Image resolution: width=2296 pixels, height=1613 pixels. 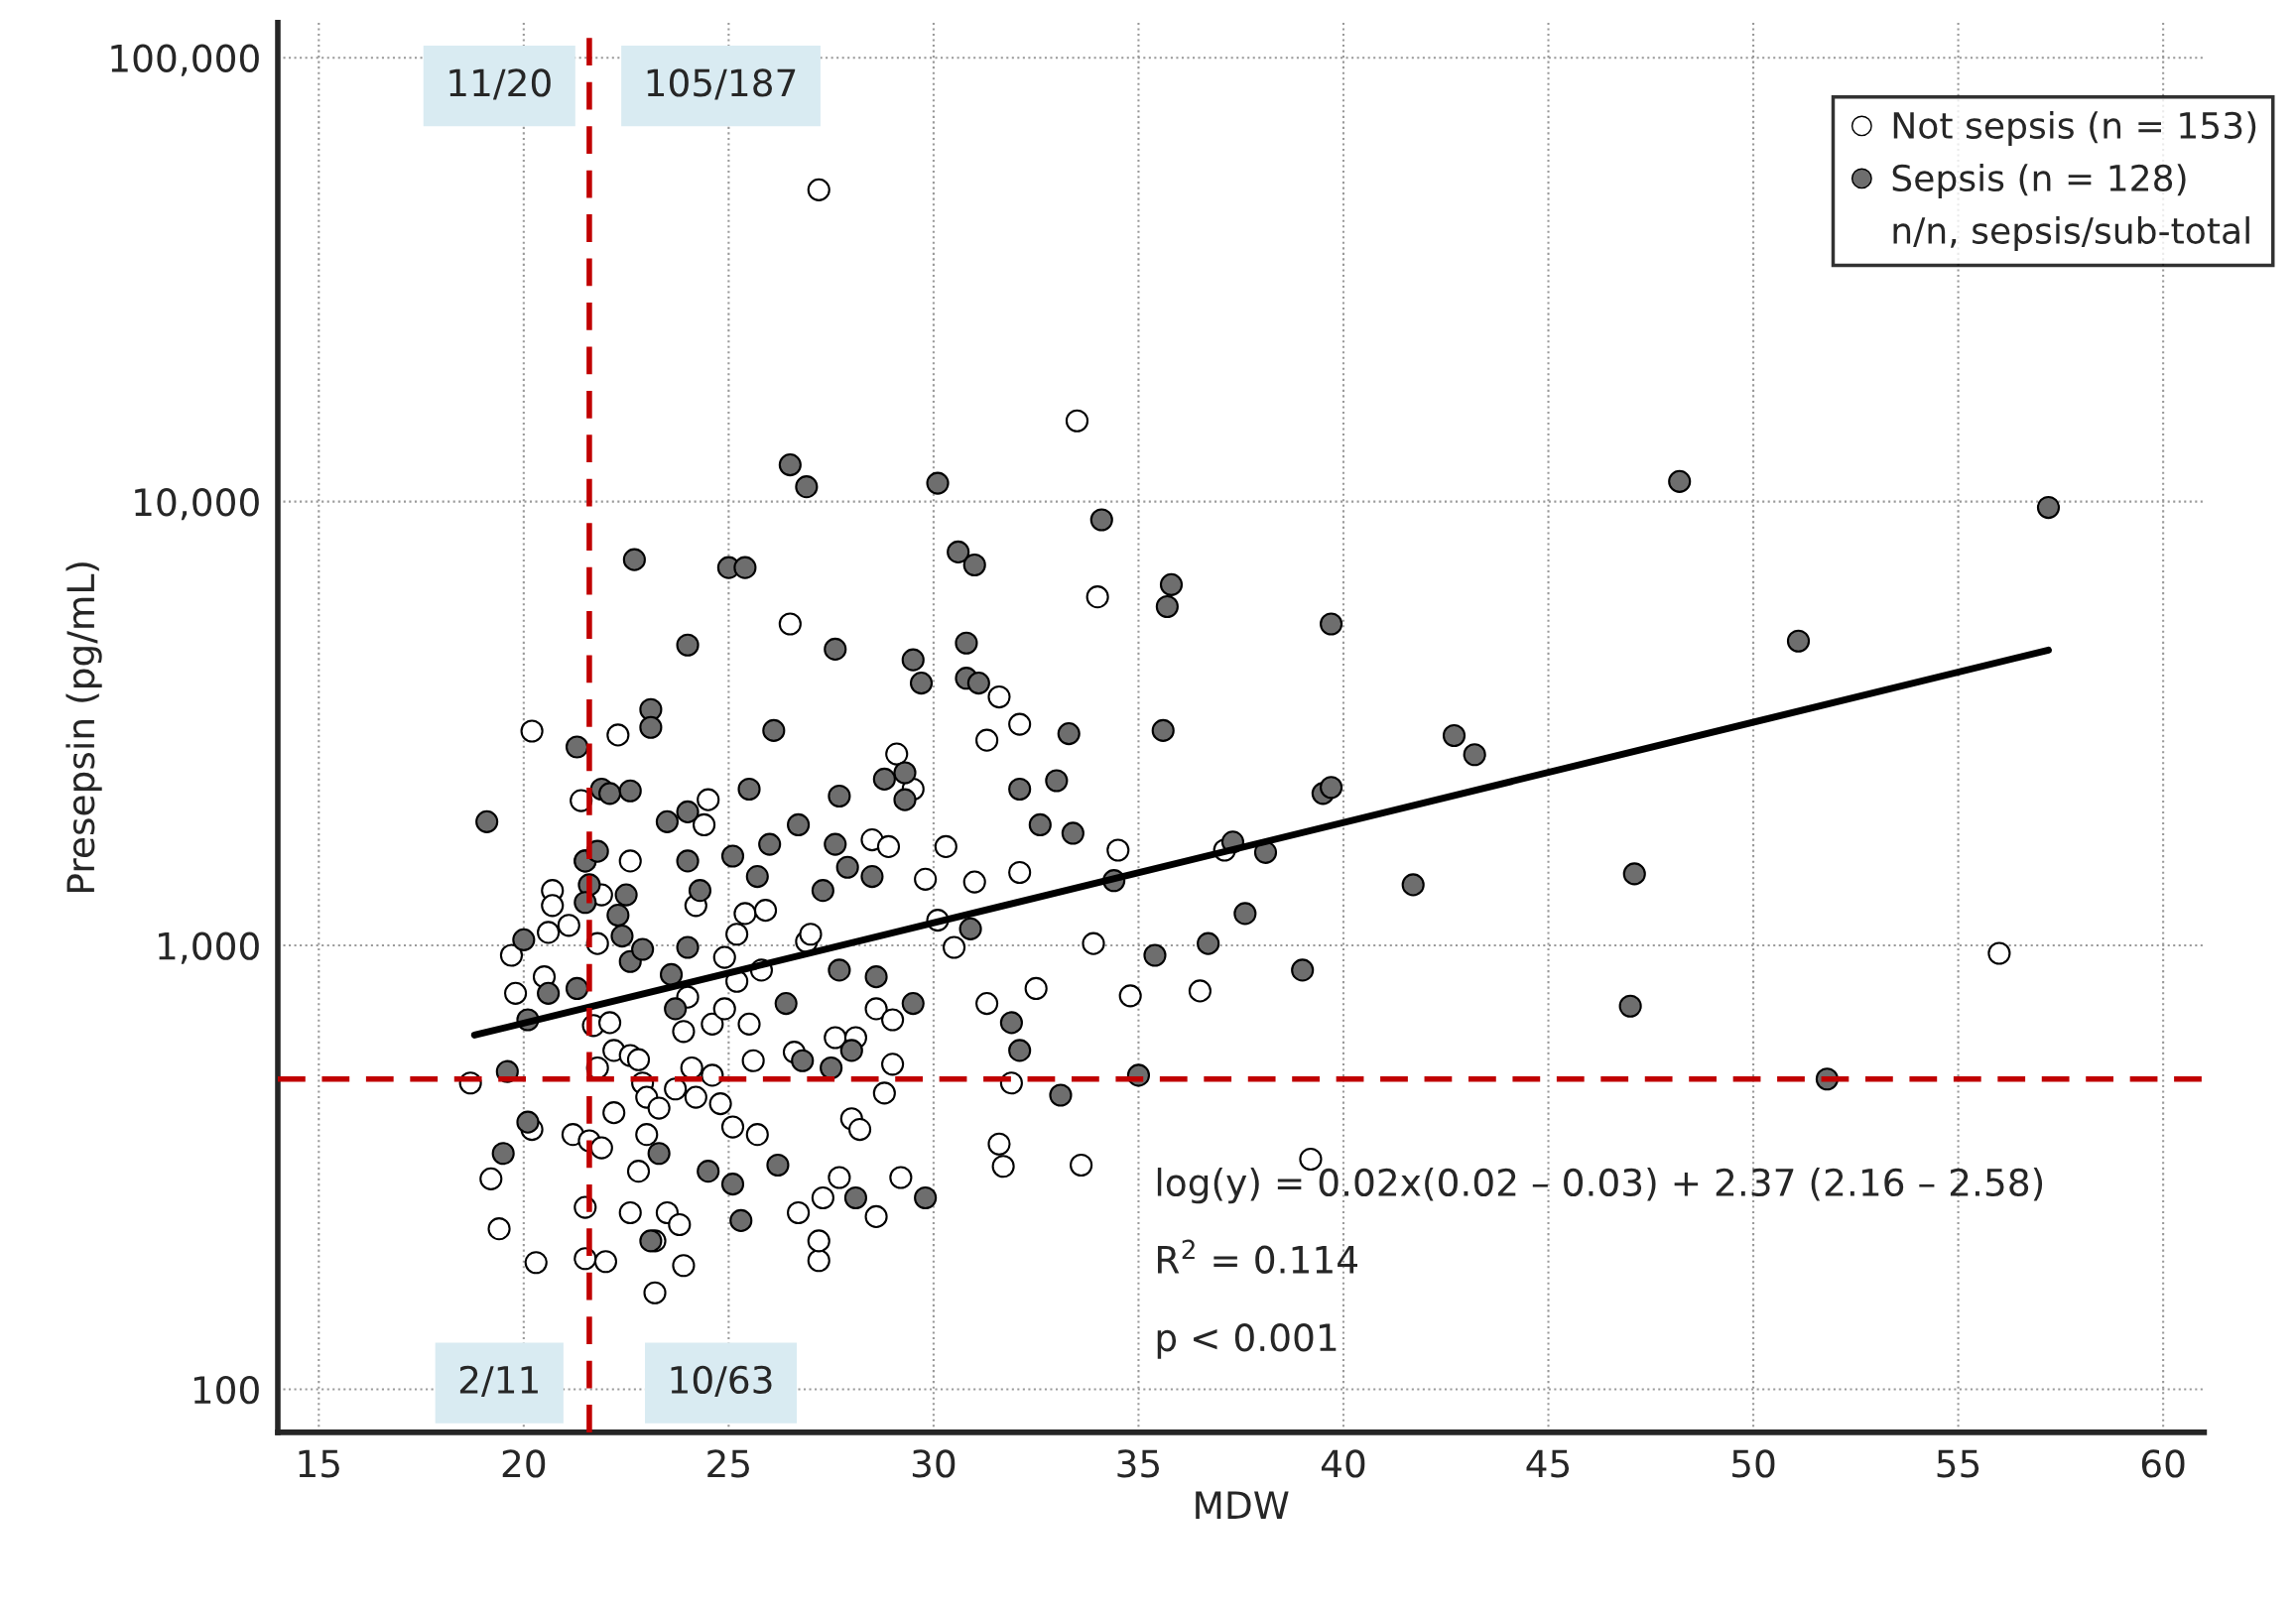 What do you see at coordinates (1138, 1463) in the screenshot?
I see `x-tick-label: 35` at bounding box center [1138, 1463].